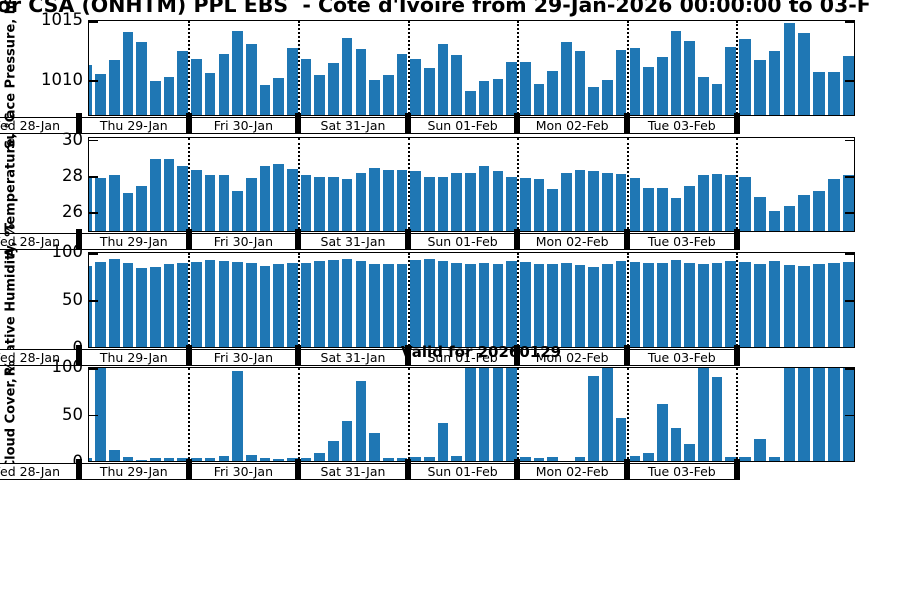  Describe the element at coordinates (243, 471) in the screenshot. I see `day-label: Fri 30-Jan` at that location.